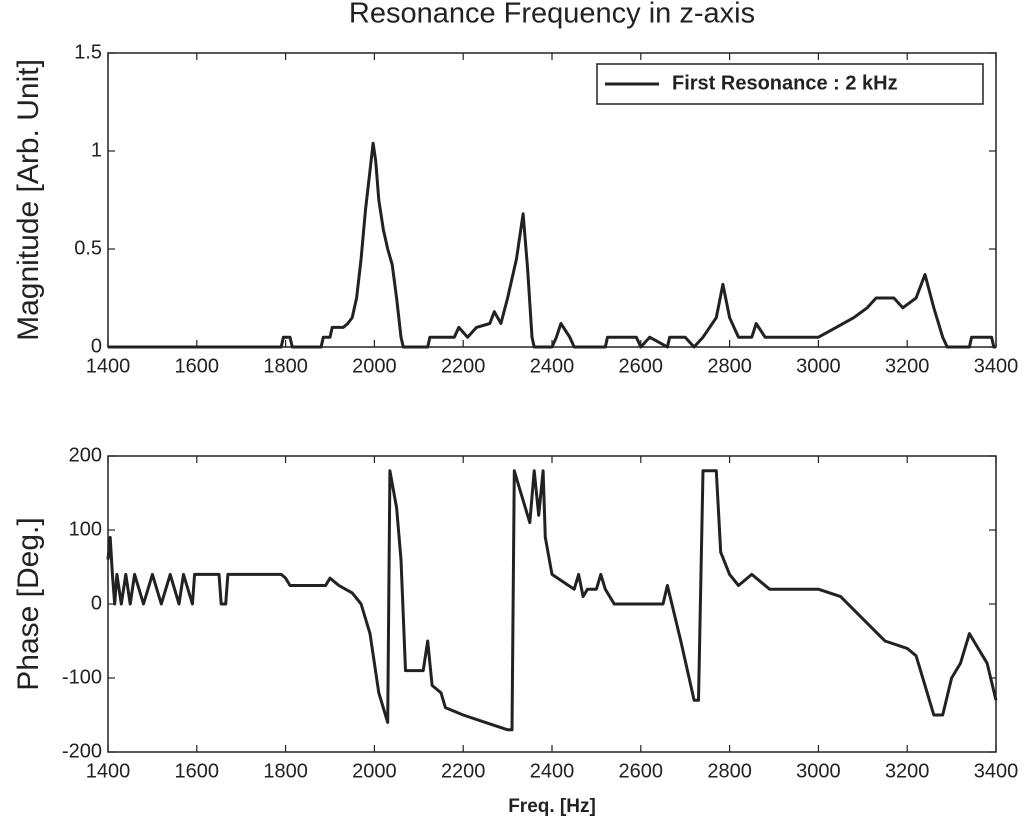  What do you see at coordinates (88, 248) in the screenshot?
I see `y-tick-label: 0.5` at bounding box center [88, 248].